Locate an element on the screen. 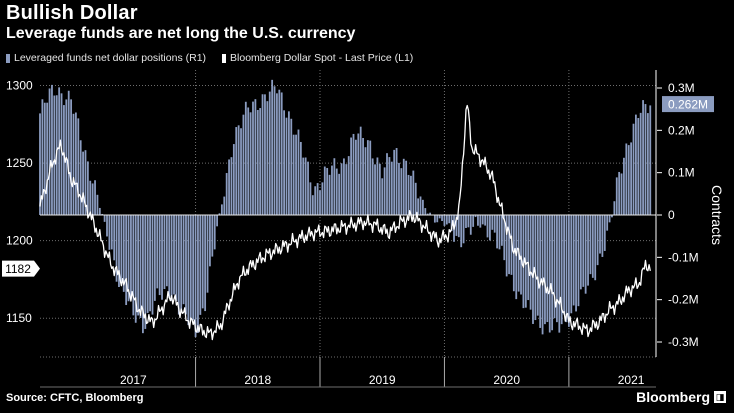 The height and width of the screenshot is (413, 734). legend-item-price: Bloomberg Dollar Spot - Last Price (L1) is located at coordinates (317, 58).